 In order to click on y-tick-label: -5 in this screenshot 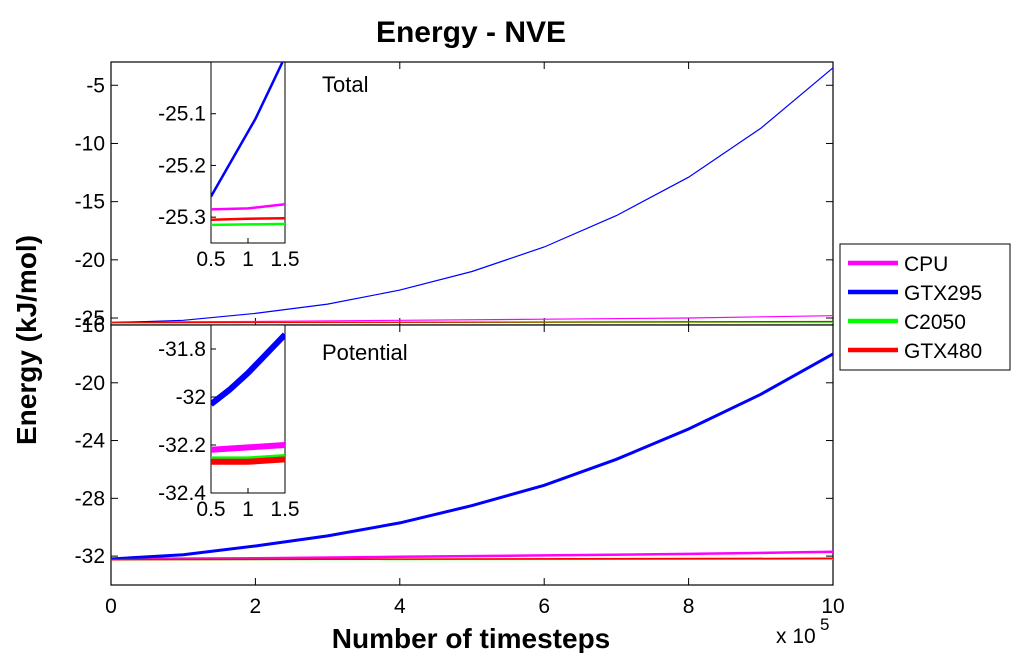, I will do `click(95, 85)`.